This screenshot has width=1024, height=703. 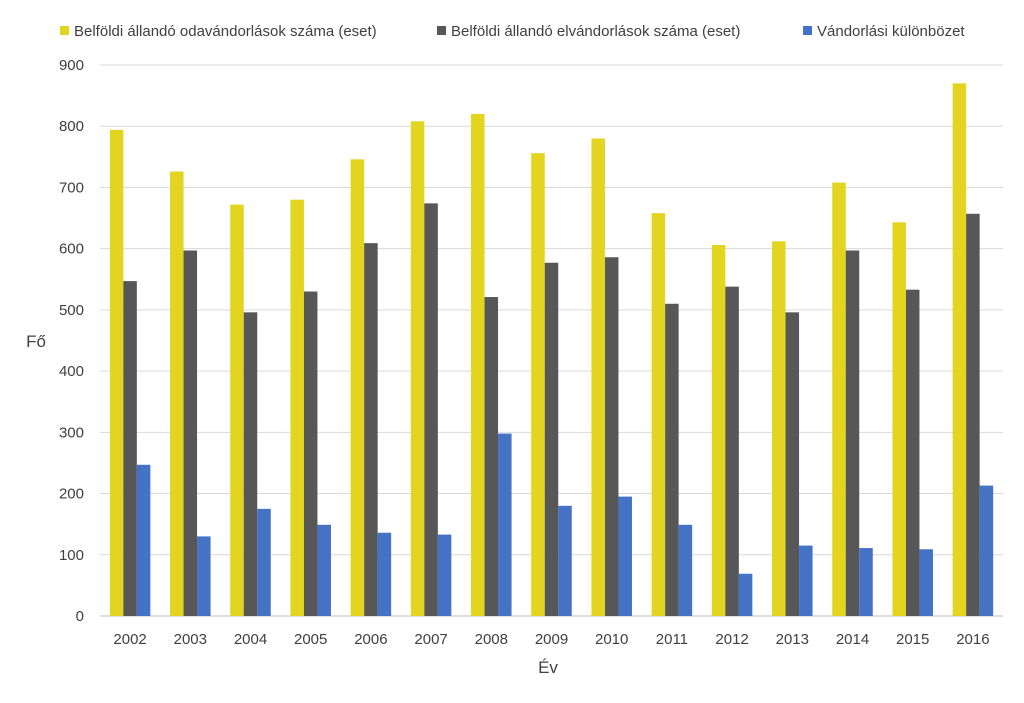 I want to click on x-tick-label: 2005, so click(x=310, y=639).